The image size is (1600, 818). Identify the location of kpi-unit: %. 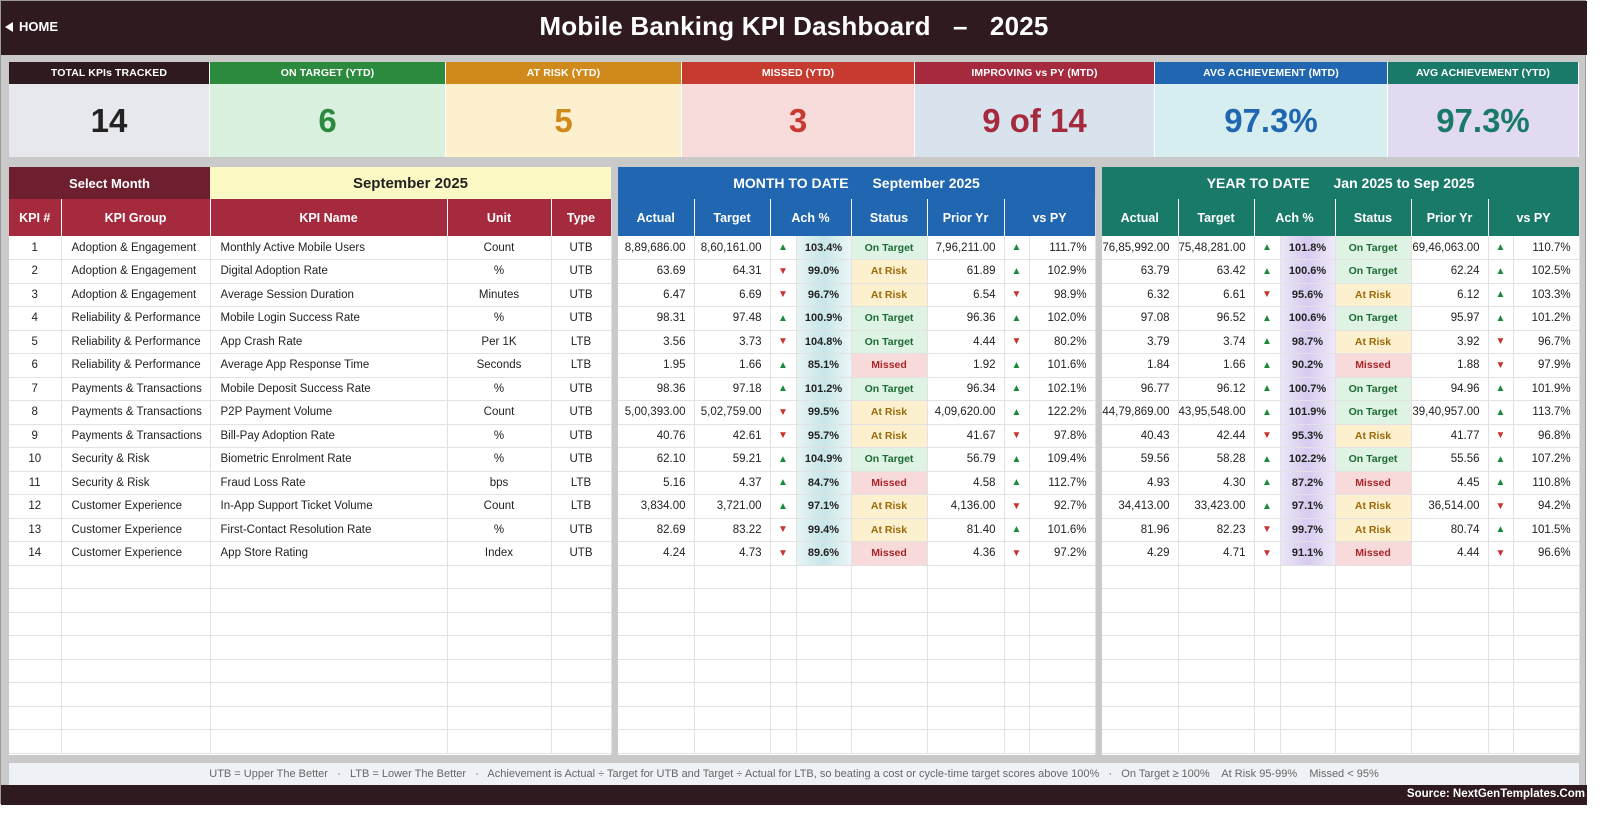
(499, 318).